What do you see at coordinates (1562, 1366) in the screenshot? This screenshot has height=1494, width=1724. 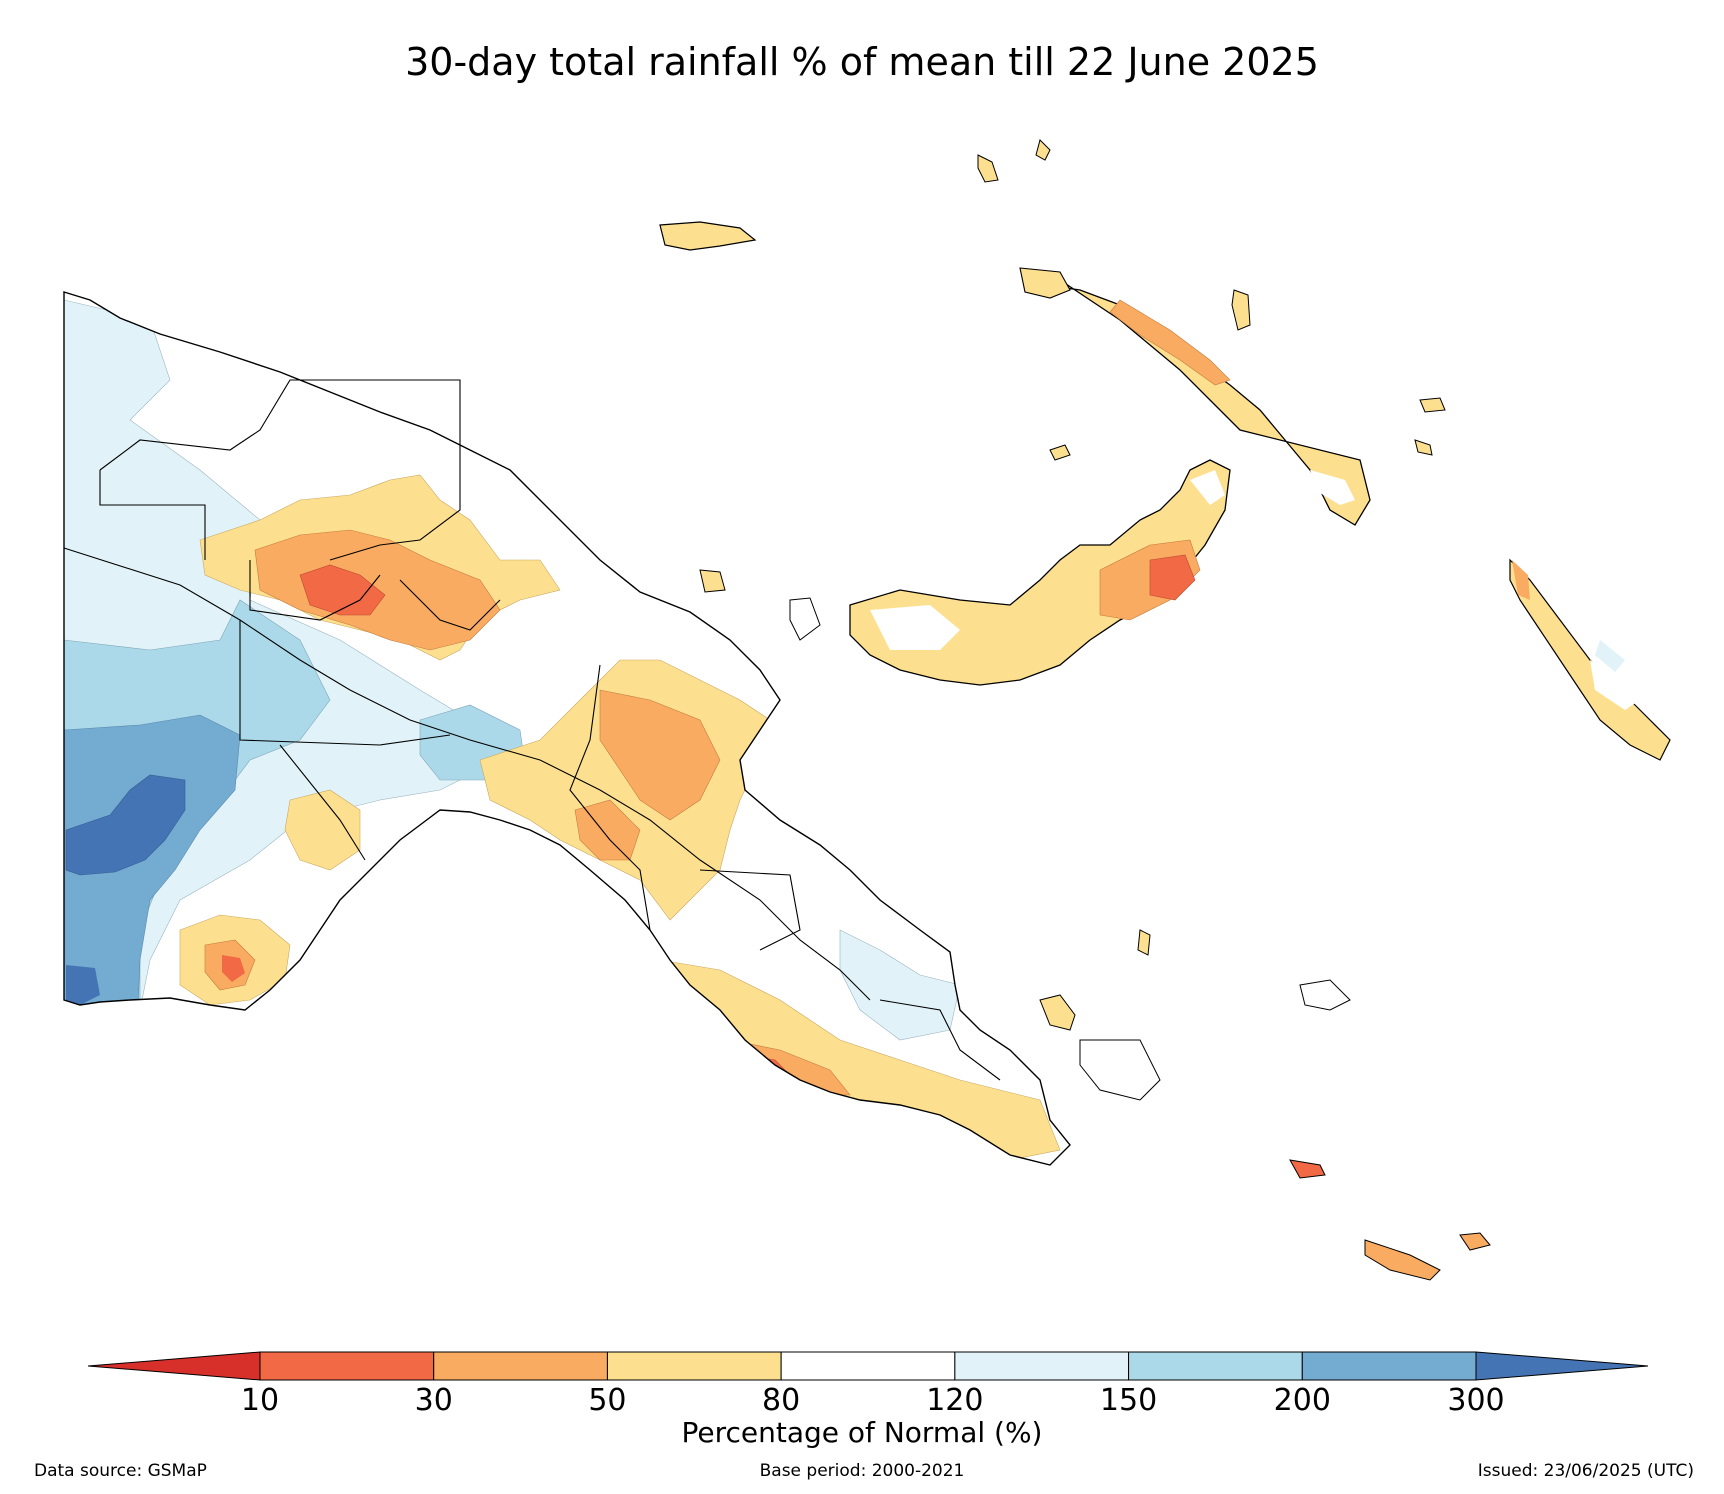 I see `colorbar-bin->300` at bounding box center [1562, 1366].